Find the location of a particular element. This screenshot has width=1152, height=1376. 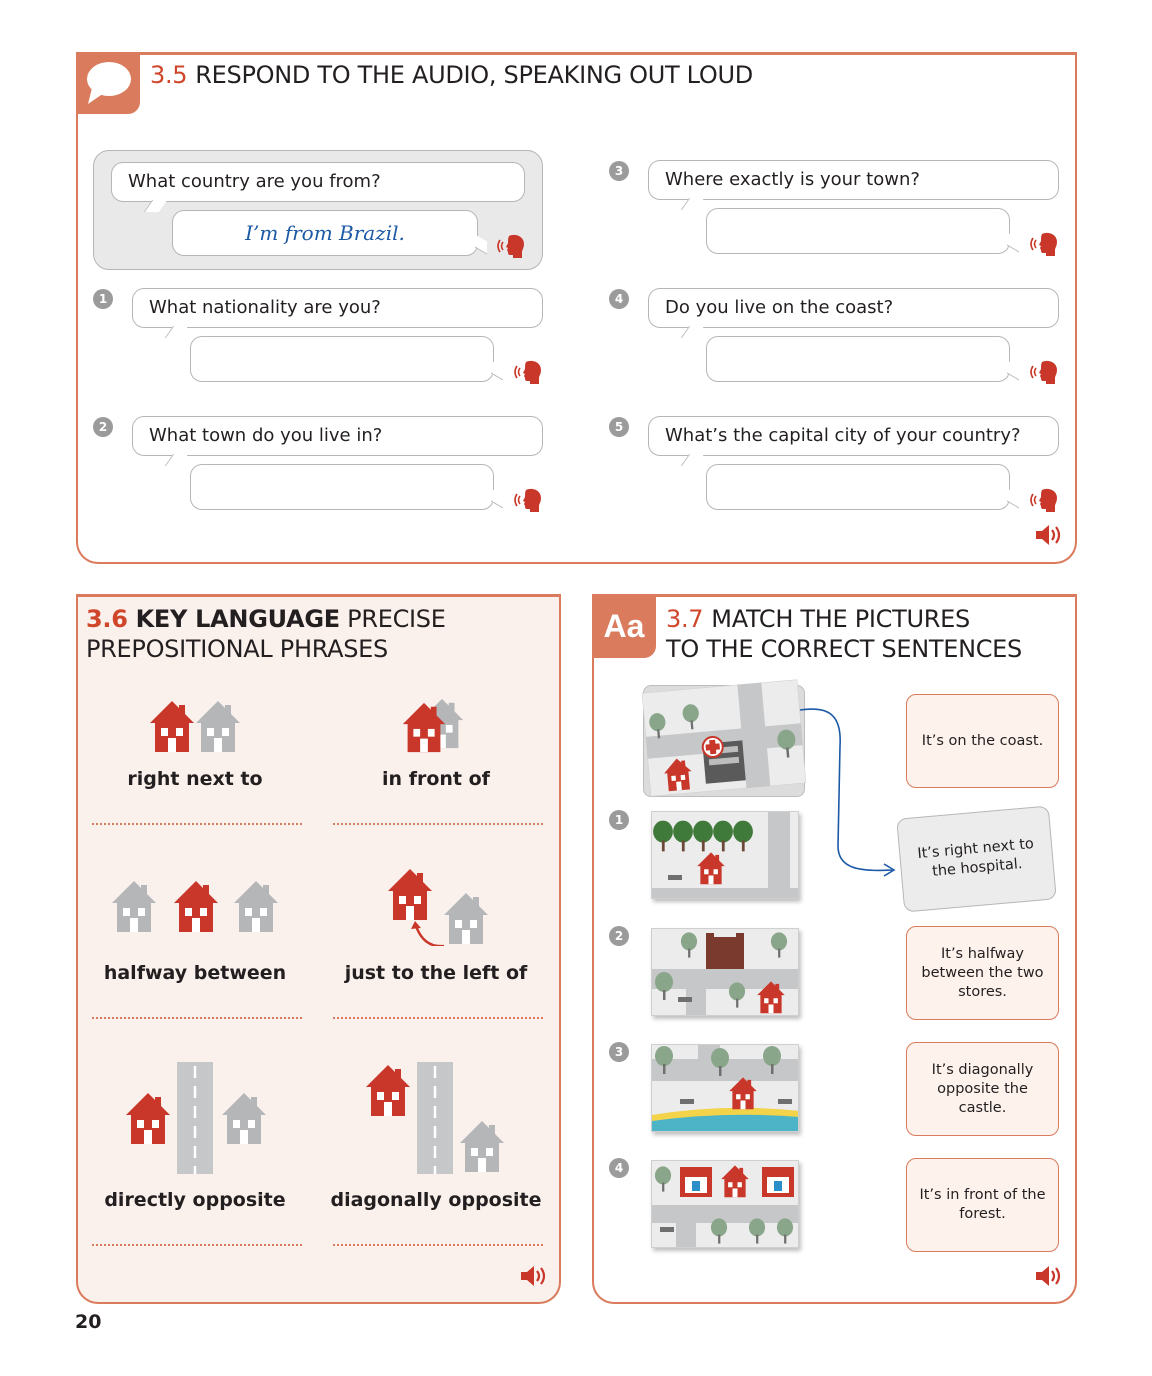

example-answer-text: I’m from Brazil. is located at coordinates (325, 233).